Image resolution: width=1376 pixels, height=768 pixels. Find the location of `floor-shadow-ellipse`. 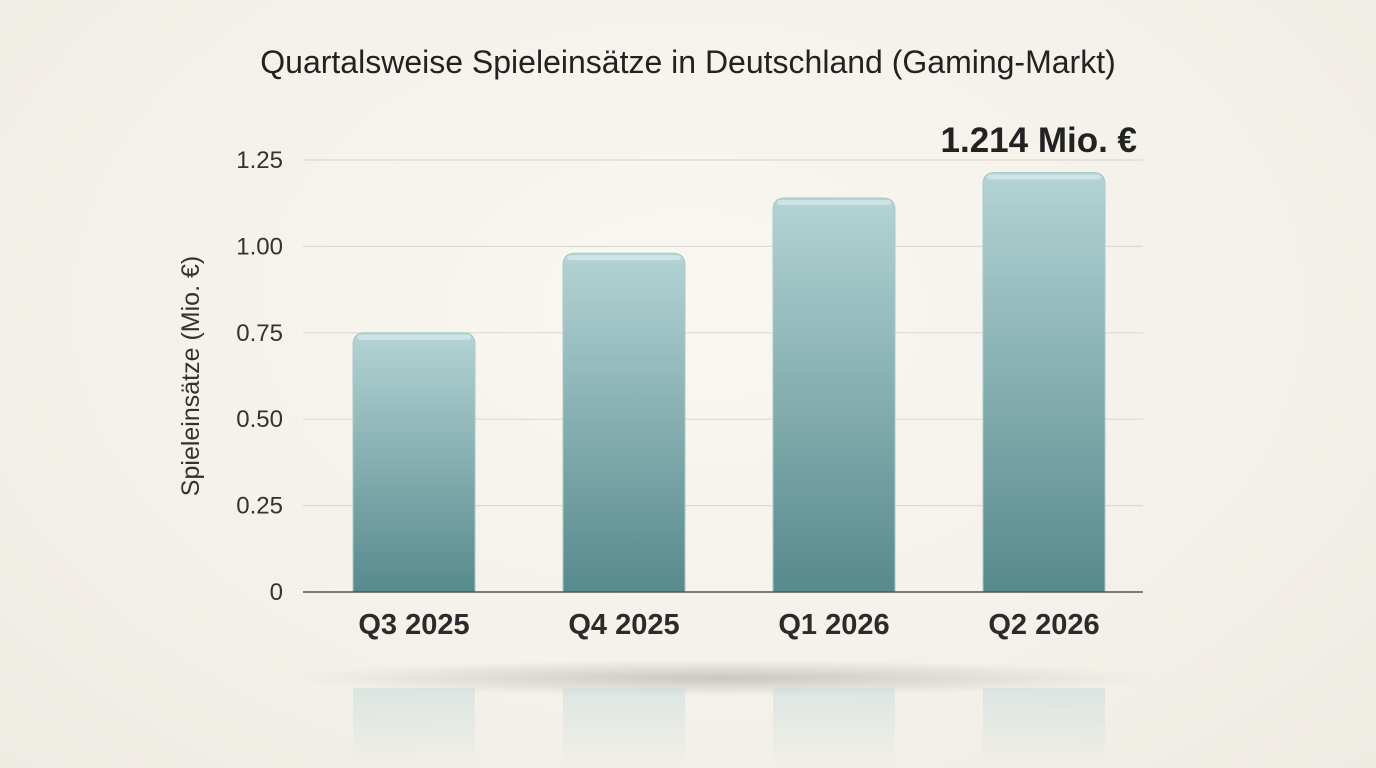

floor-shadow-ellipse is located at coordinates (722, 678).